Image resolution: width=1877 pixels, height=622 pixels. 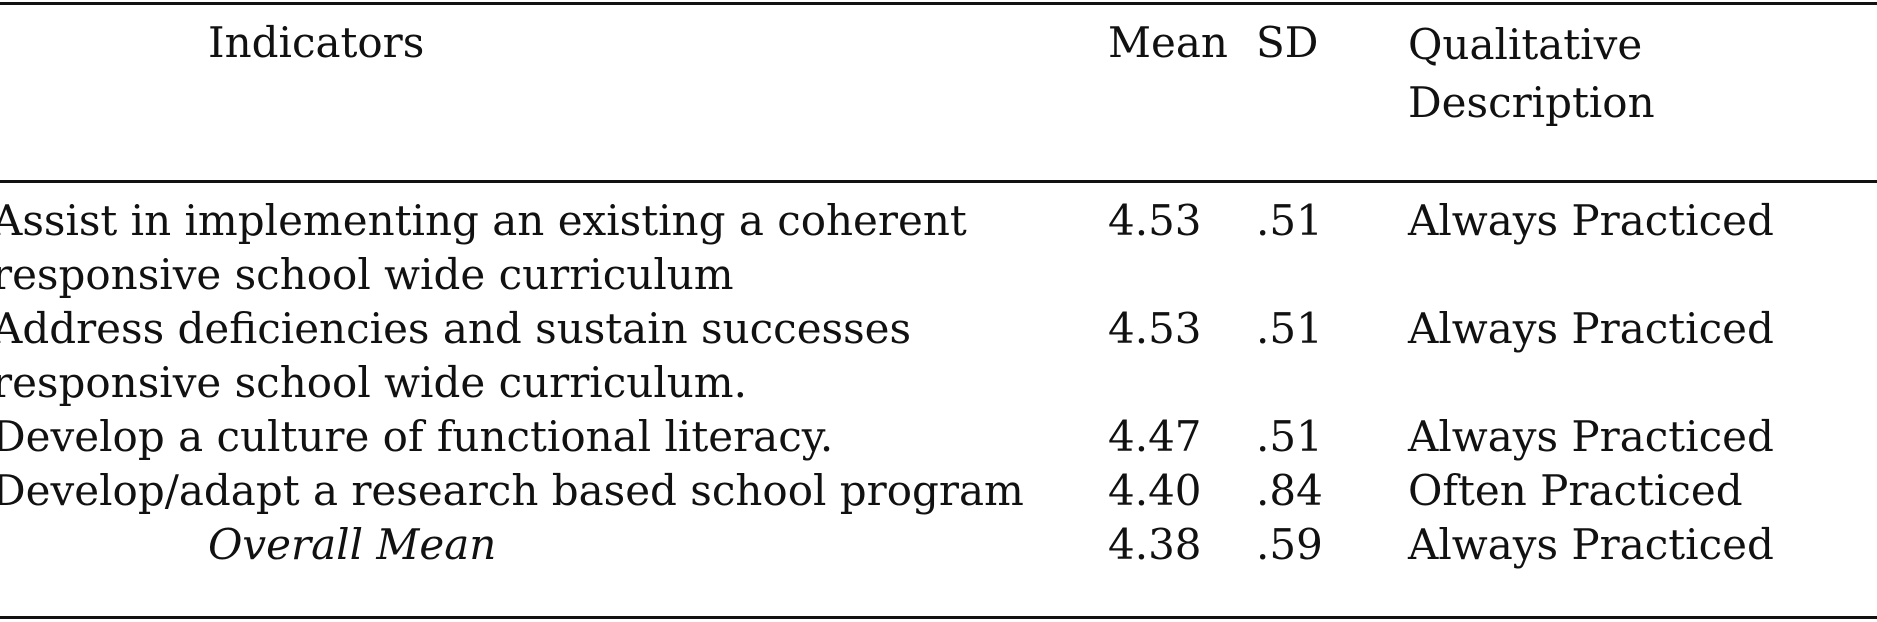 I want to click on row2-indicator-line2: responsive school wide curriculum., so click(x=373, y=382).